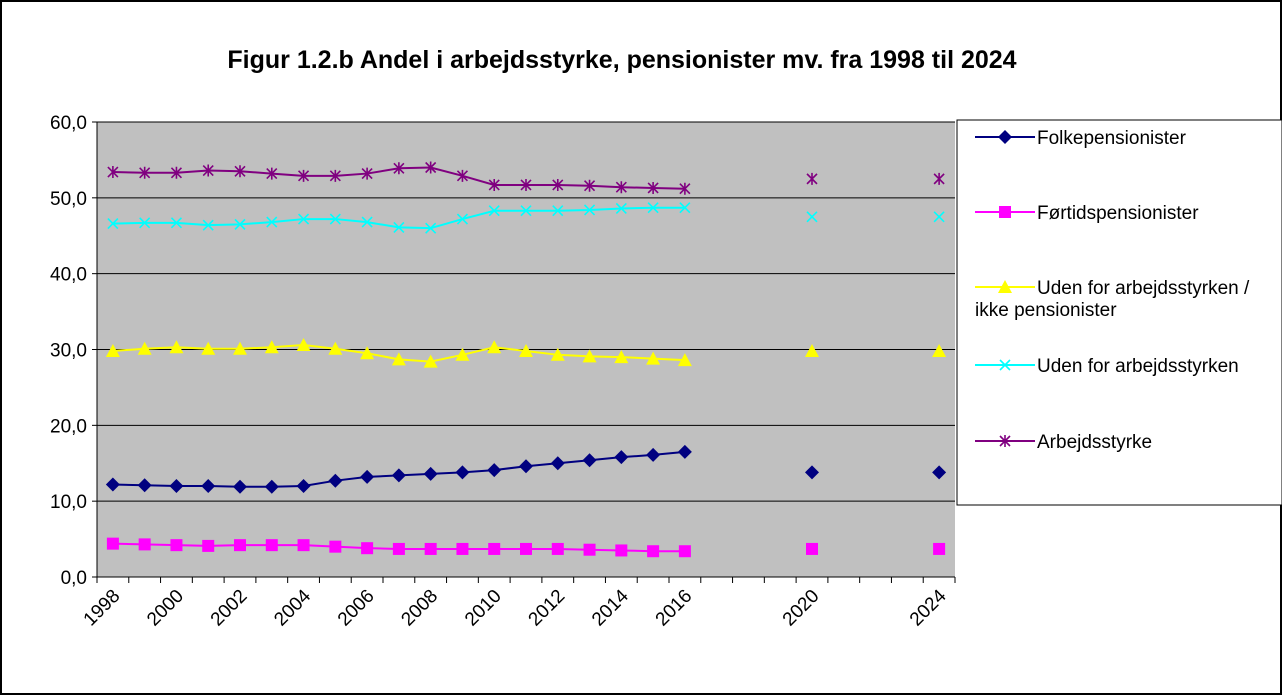 This screenshot has width=1282, height=695. Describe the element at coordinates (68, 502) in the screenshot. I see `y-tick-label: 10,0` at that location.